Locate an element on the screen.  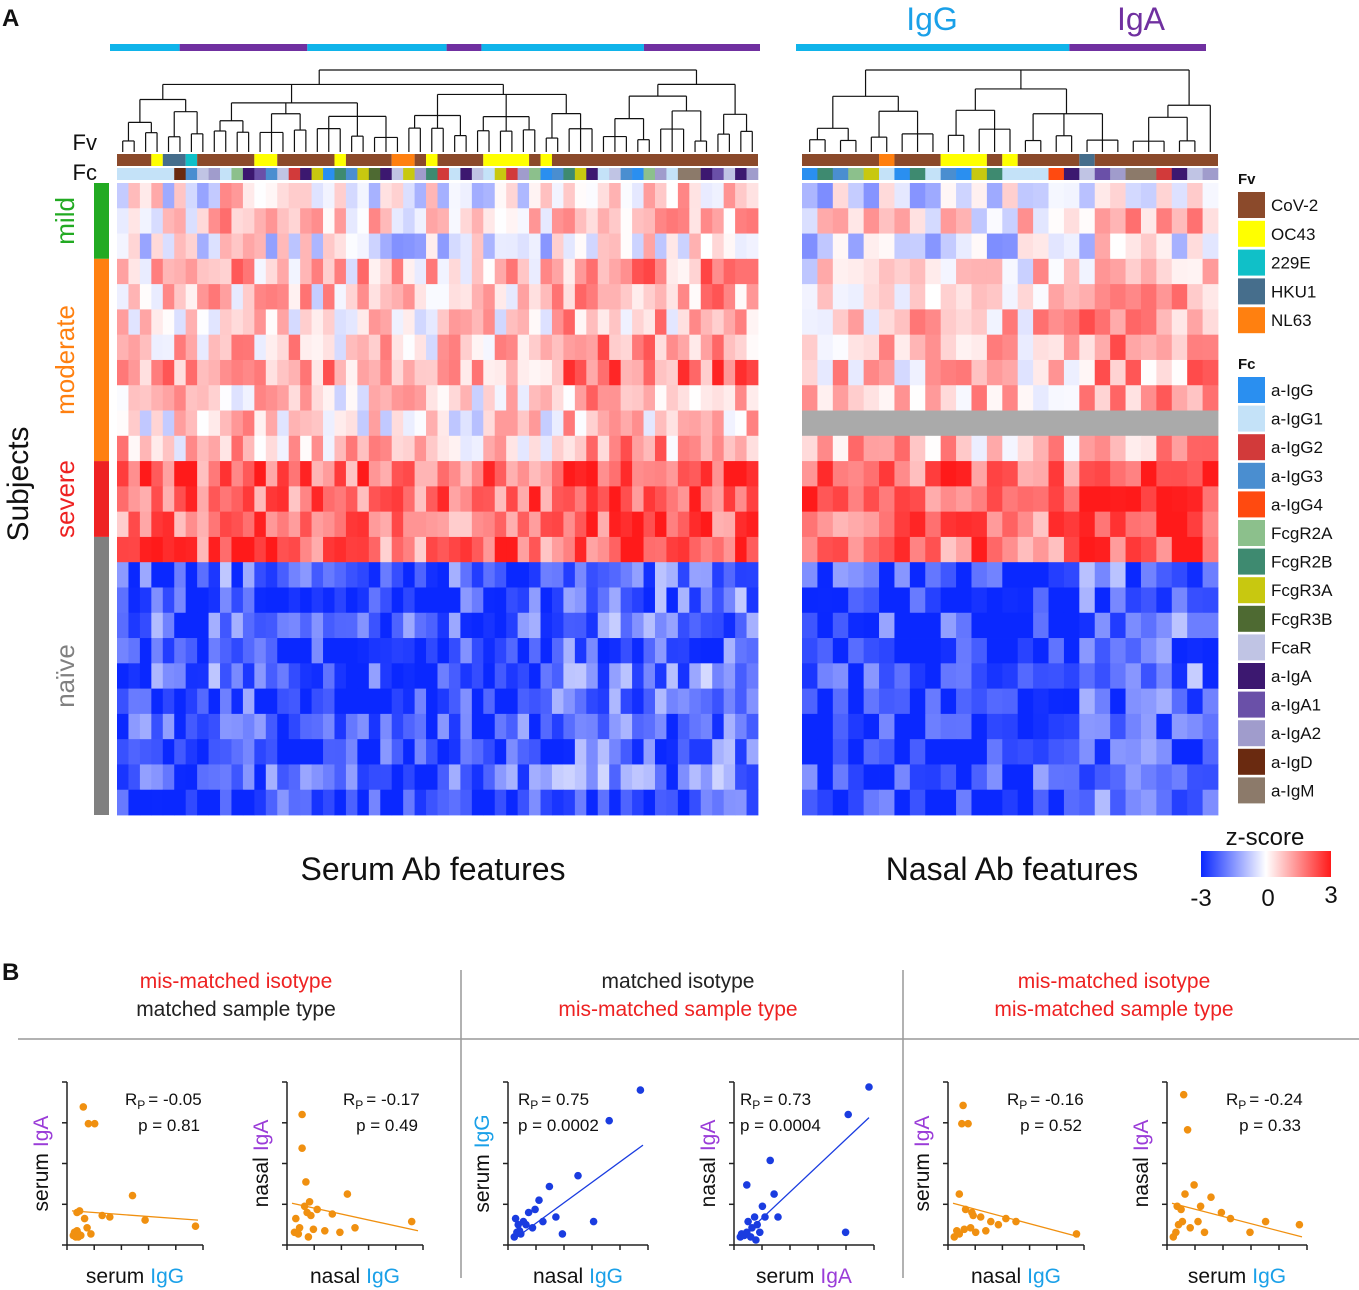
section-header-line2: mis-matched sample type is located at coordinates (1113, 1009).